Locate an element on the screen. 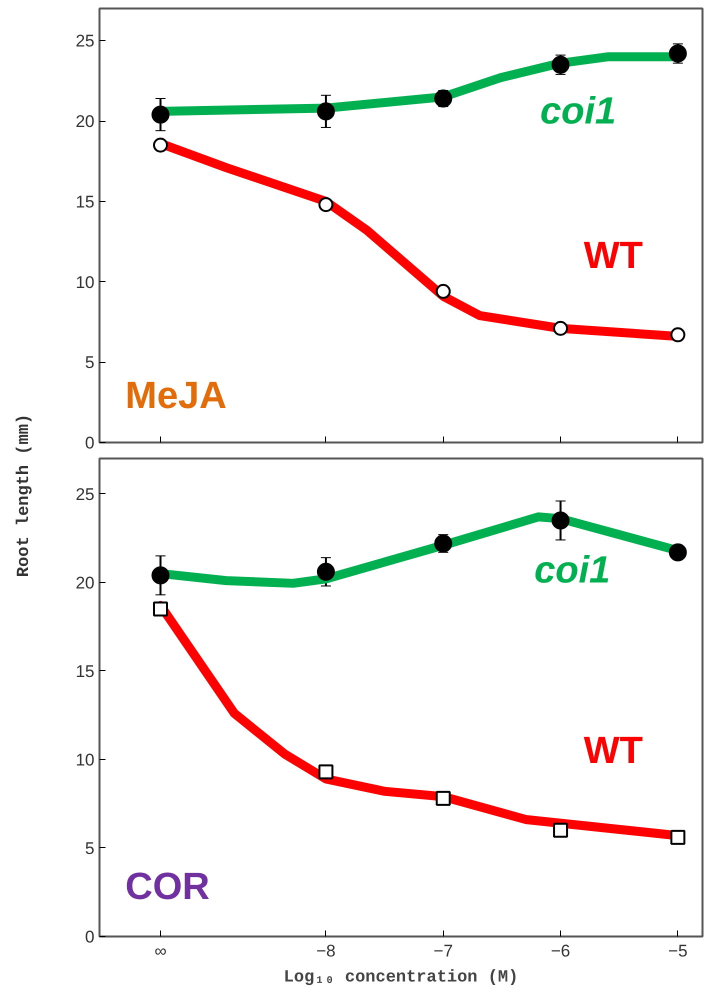 The width and height of the screenshot is (726, 1000). x-axis-title: Log₁₀ concentration (M) is located at coordinates (401, 978).